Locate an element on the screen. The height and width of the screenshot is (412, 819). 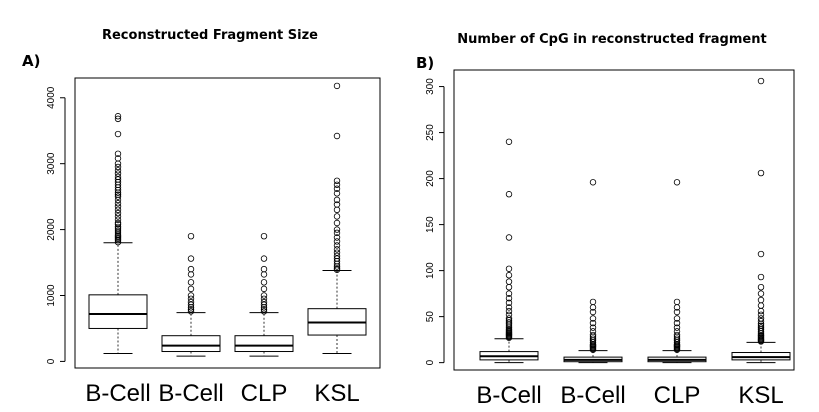
y-tick-label: 3000 is located at coordinates (51, 163).